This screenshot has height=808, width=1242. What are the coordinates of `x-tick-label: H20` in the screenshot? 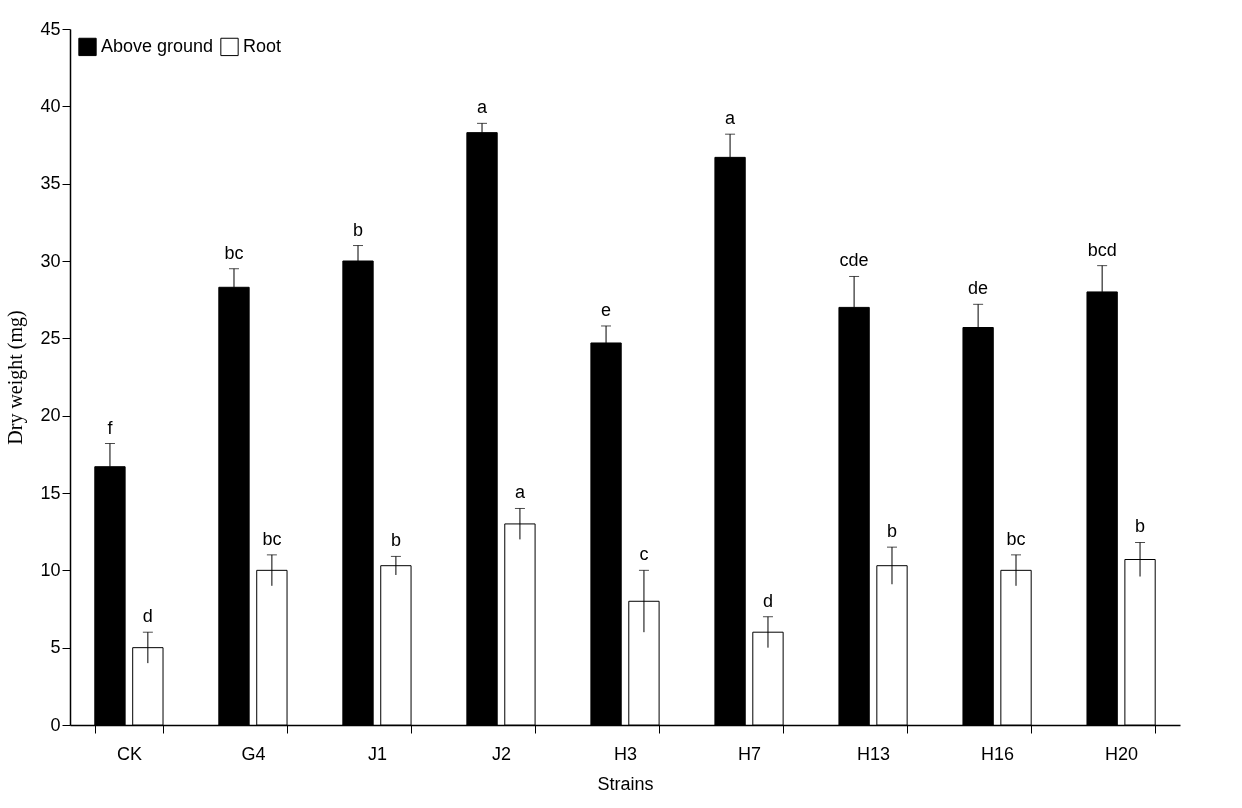 It's located at (1122, 753).